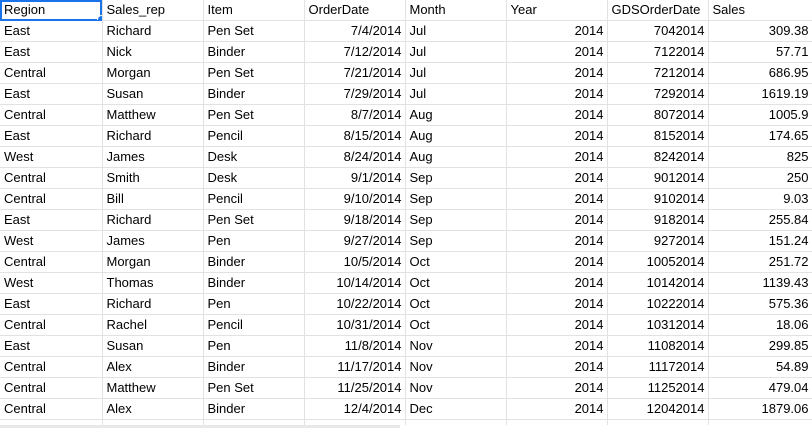  I want to click on cell-gds-order-date: 12042014, so click(658, 409).